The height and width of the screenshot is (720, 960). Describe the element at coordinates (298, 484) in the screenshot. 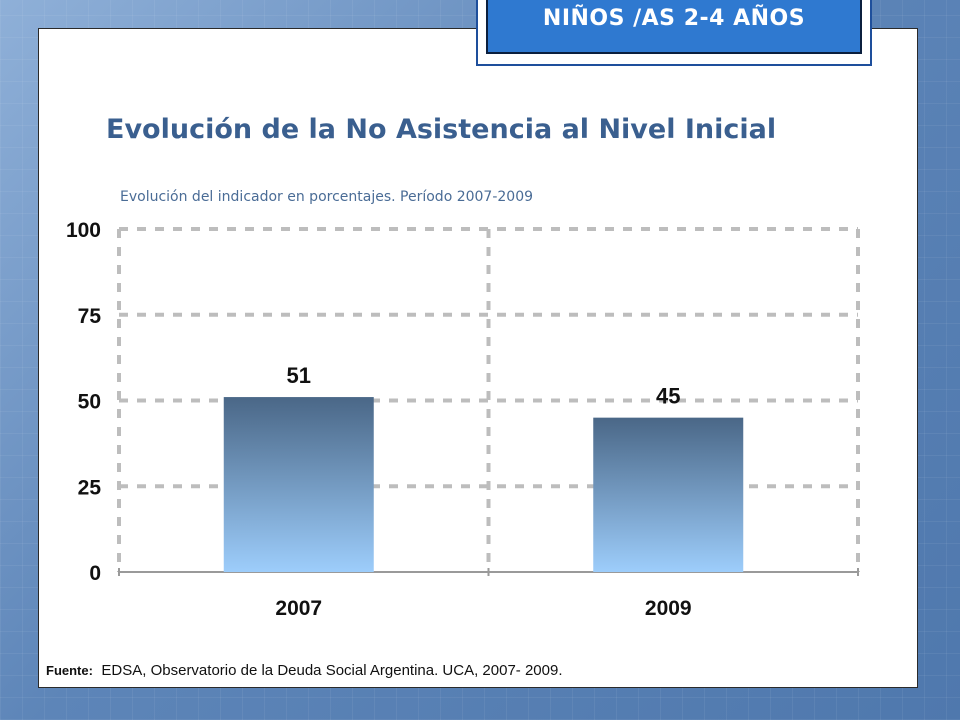

I see `bar-2007` at that location.